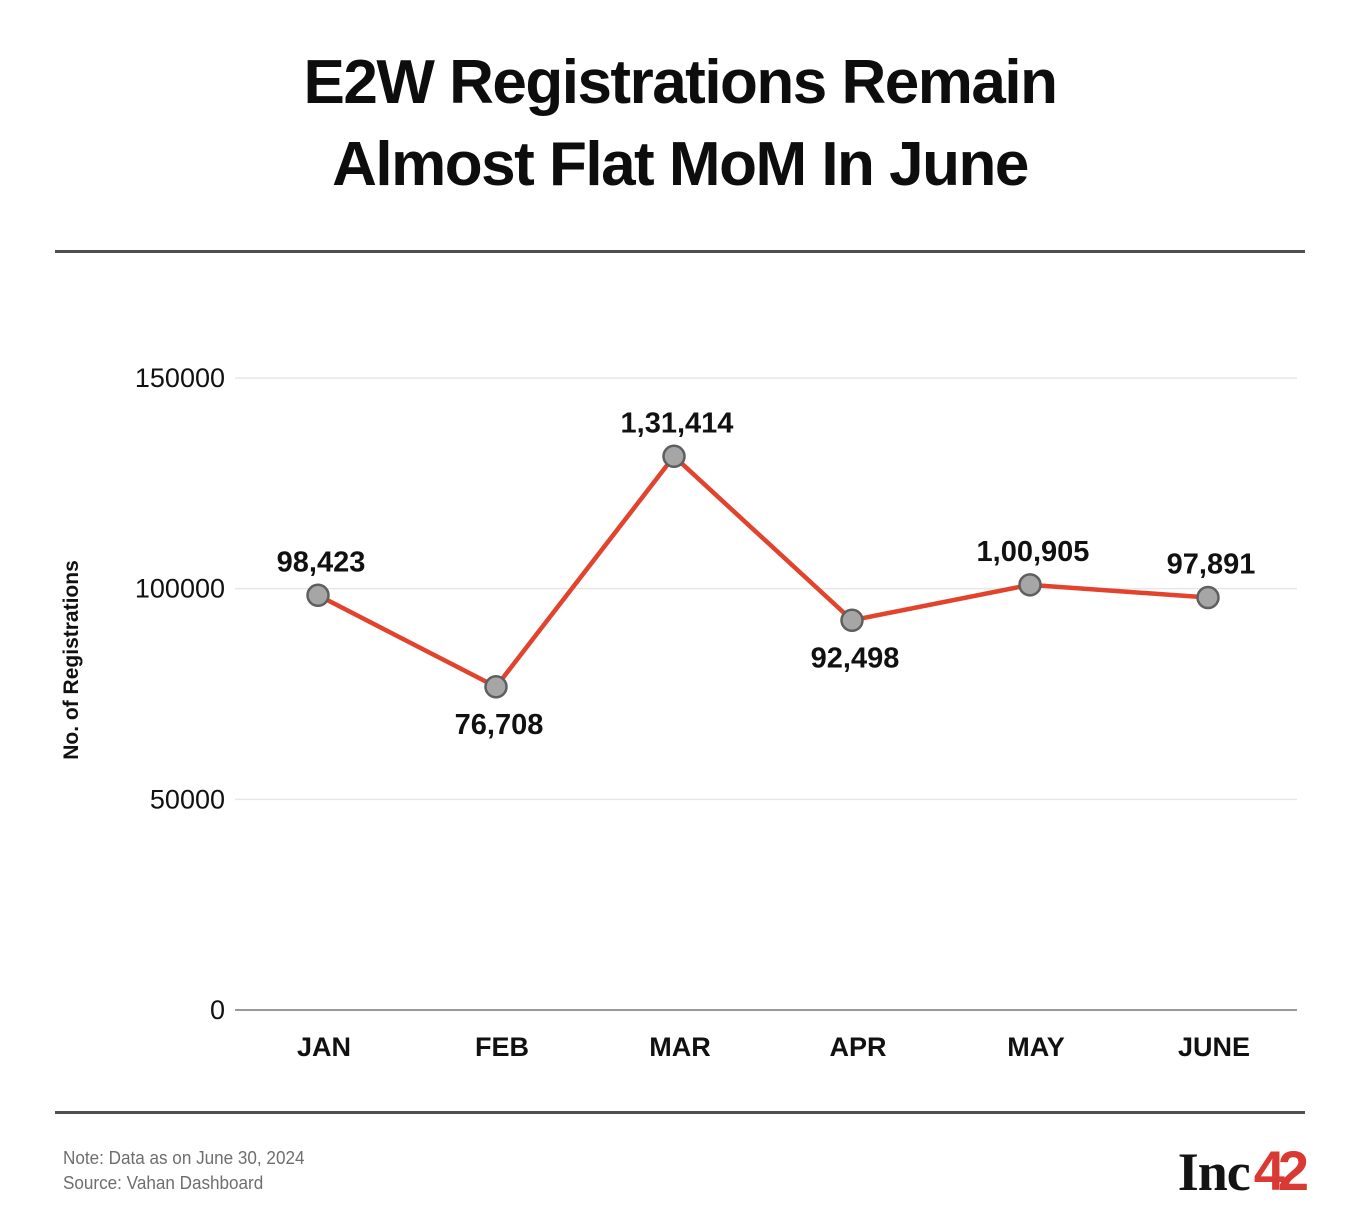 The height and width of the screenshot is (1228, 1360). Describe the element at coordinates (1033, 552) in the screenshot. I see `data-point-label: 1,00,905` at that location.